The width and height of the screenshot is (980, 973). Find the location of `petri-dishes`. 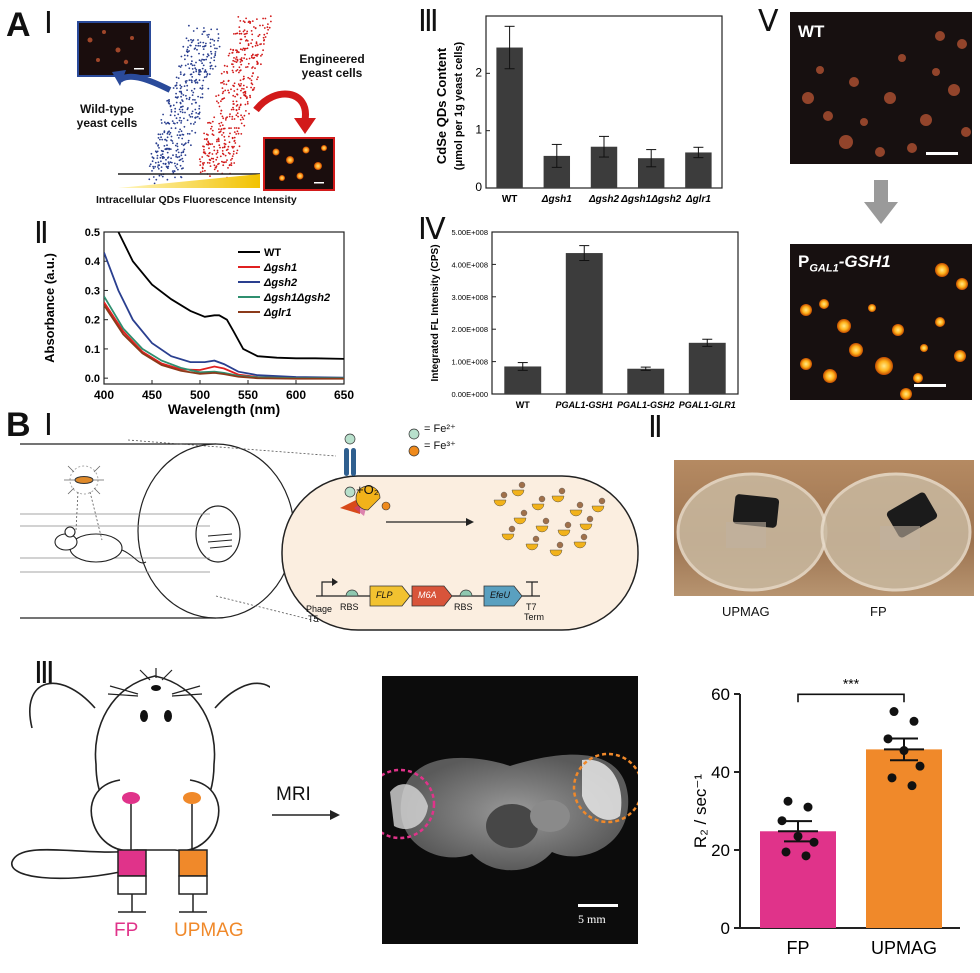

petri-dishes is located at coordinates (824, 532).